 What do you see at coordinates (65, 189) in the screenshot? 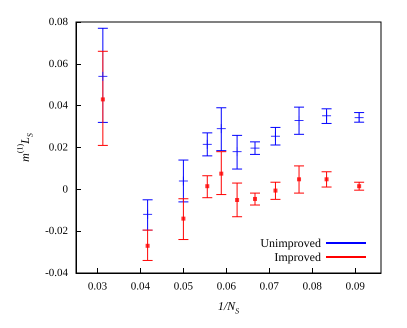
I see `y-tick-label: 0` at bounding box center [65, 189].